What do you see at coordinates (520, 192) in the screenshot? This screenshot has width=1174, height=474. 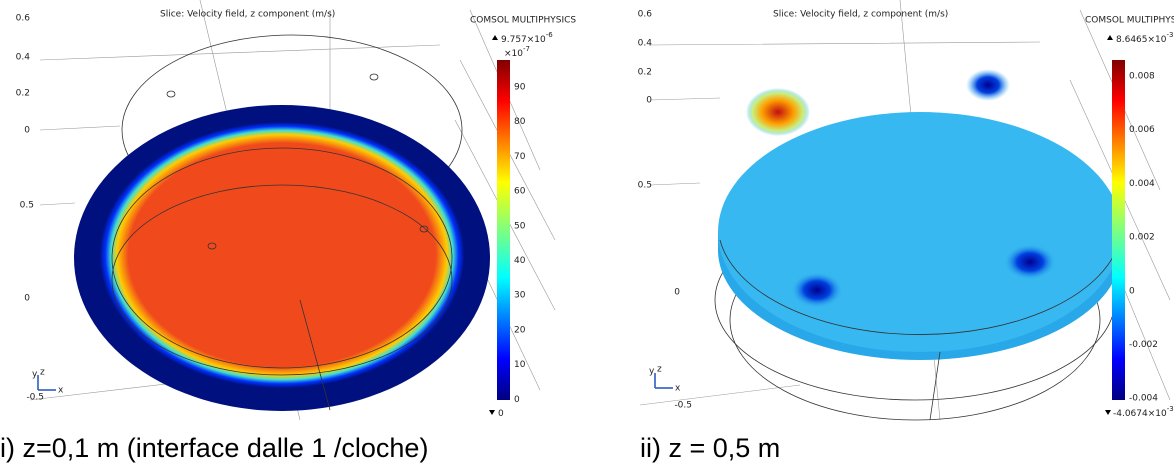 I see `colorbar-tick-label: 60` at bounding box center [520, 192].